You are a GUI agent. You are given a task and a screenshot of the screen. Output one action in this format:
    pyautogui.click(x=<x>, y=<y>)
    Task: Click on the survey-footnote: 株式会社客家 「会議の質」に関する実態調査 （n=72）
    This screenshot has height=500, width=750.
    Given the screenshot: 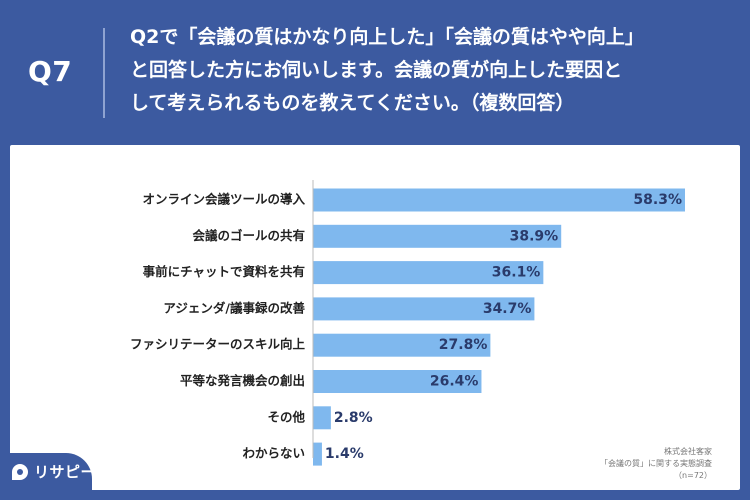 What is the action you would take?
    pyautogui.click(x=656, y=464)
    